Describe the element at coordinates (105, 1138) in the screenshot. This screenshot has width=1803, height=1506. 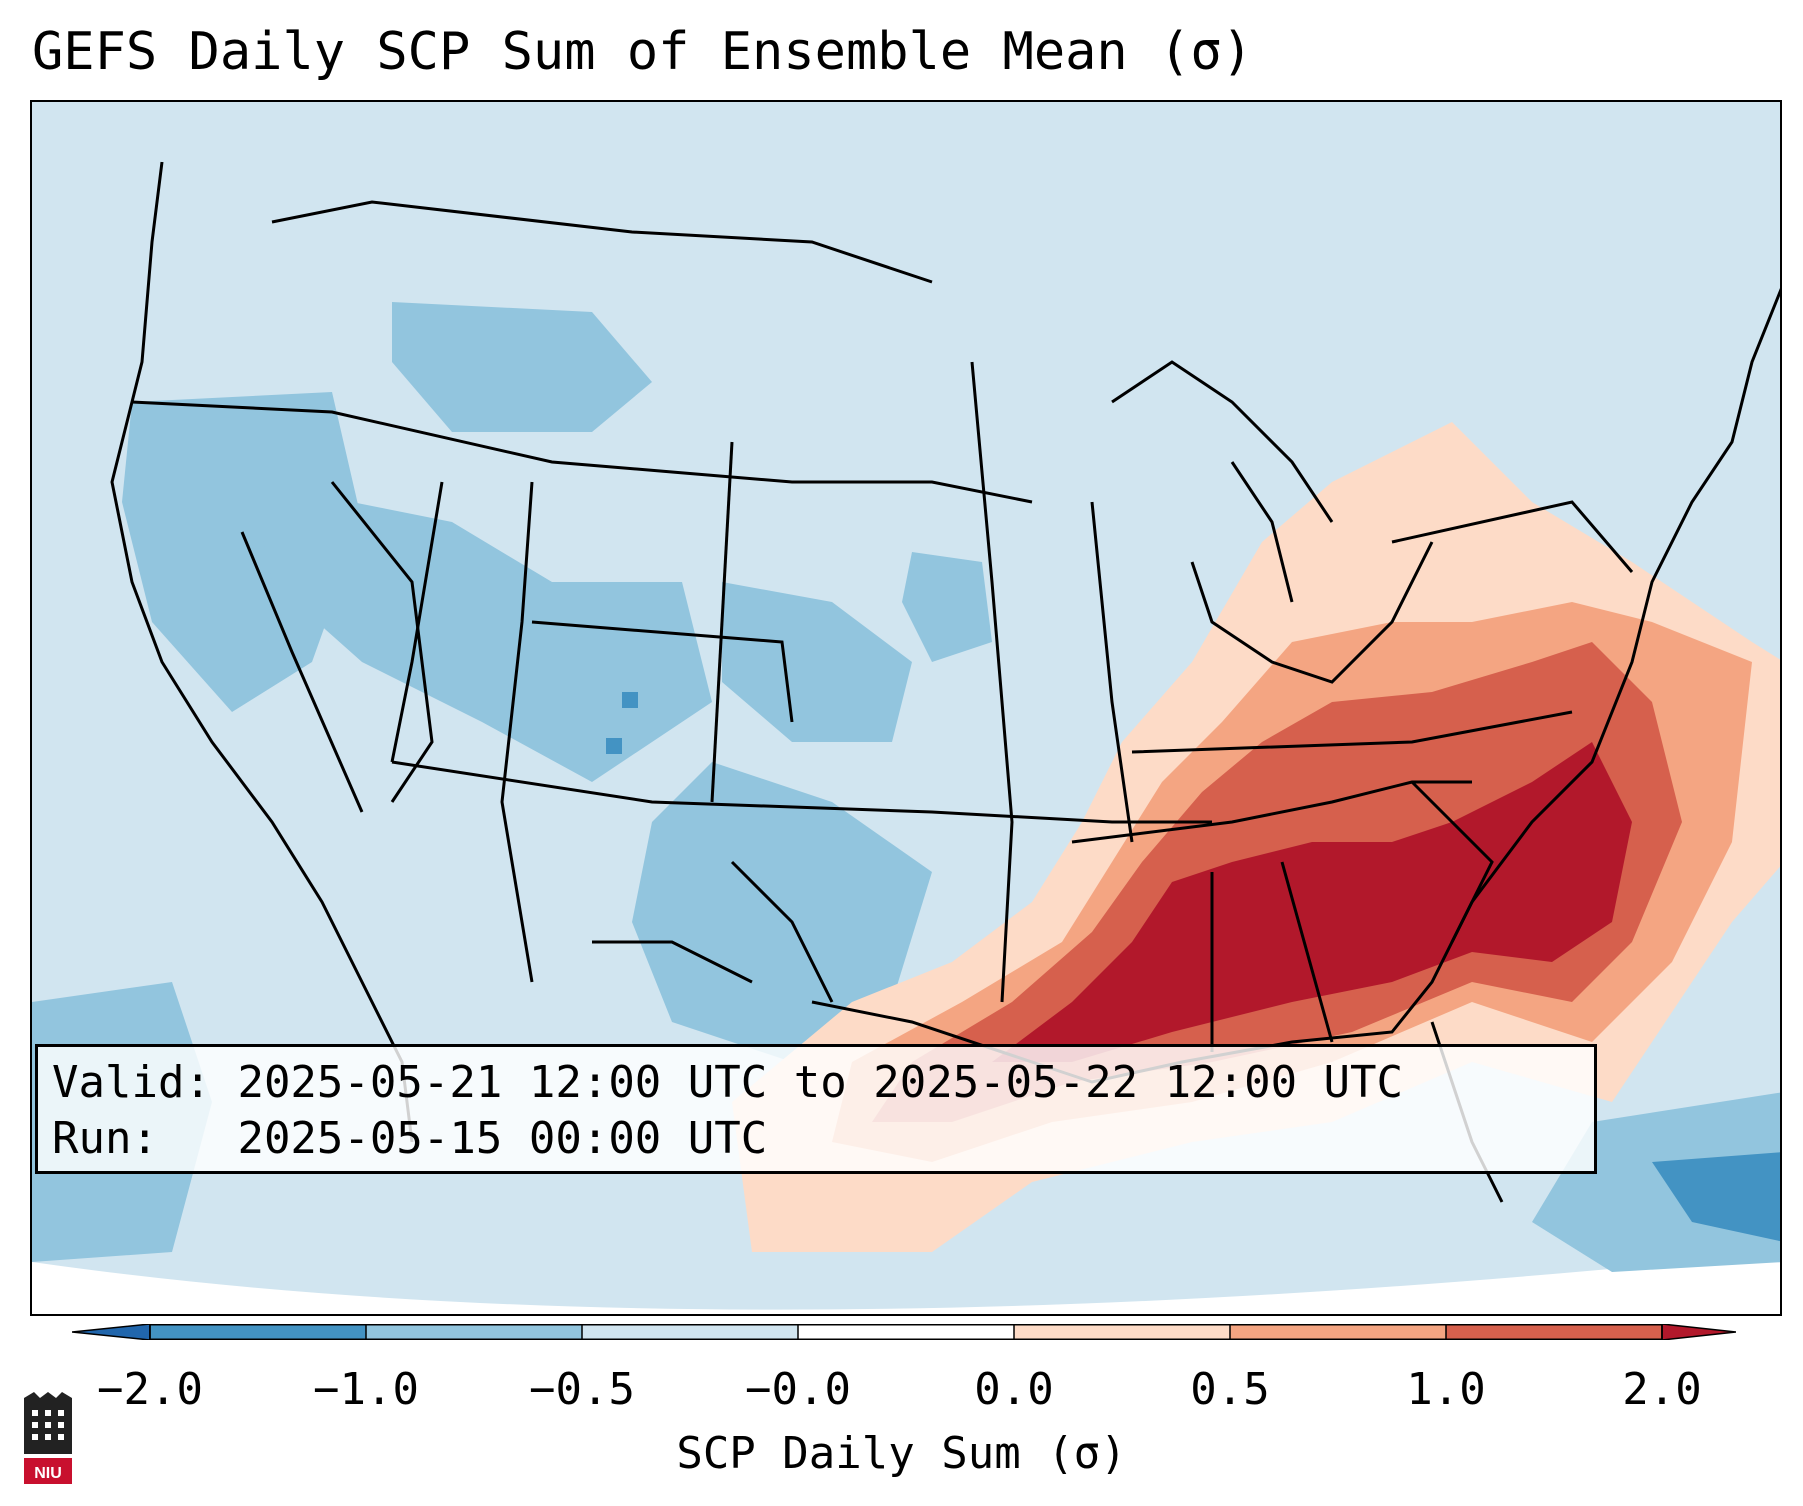
I see `run-label: Run:` at that location.